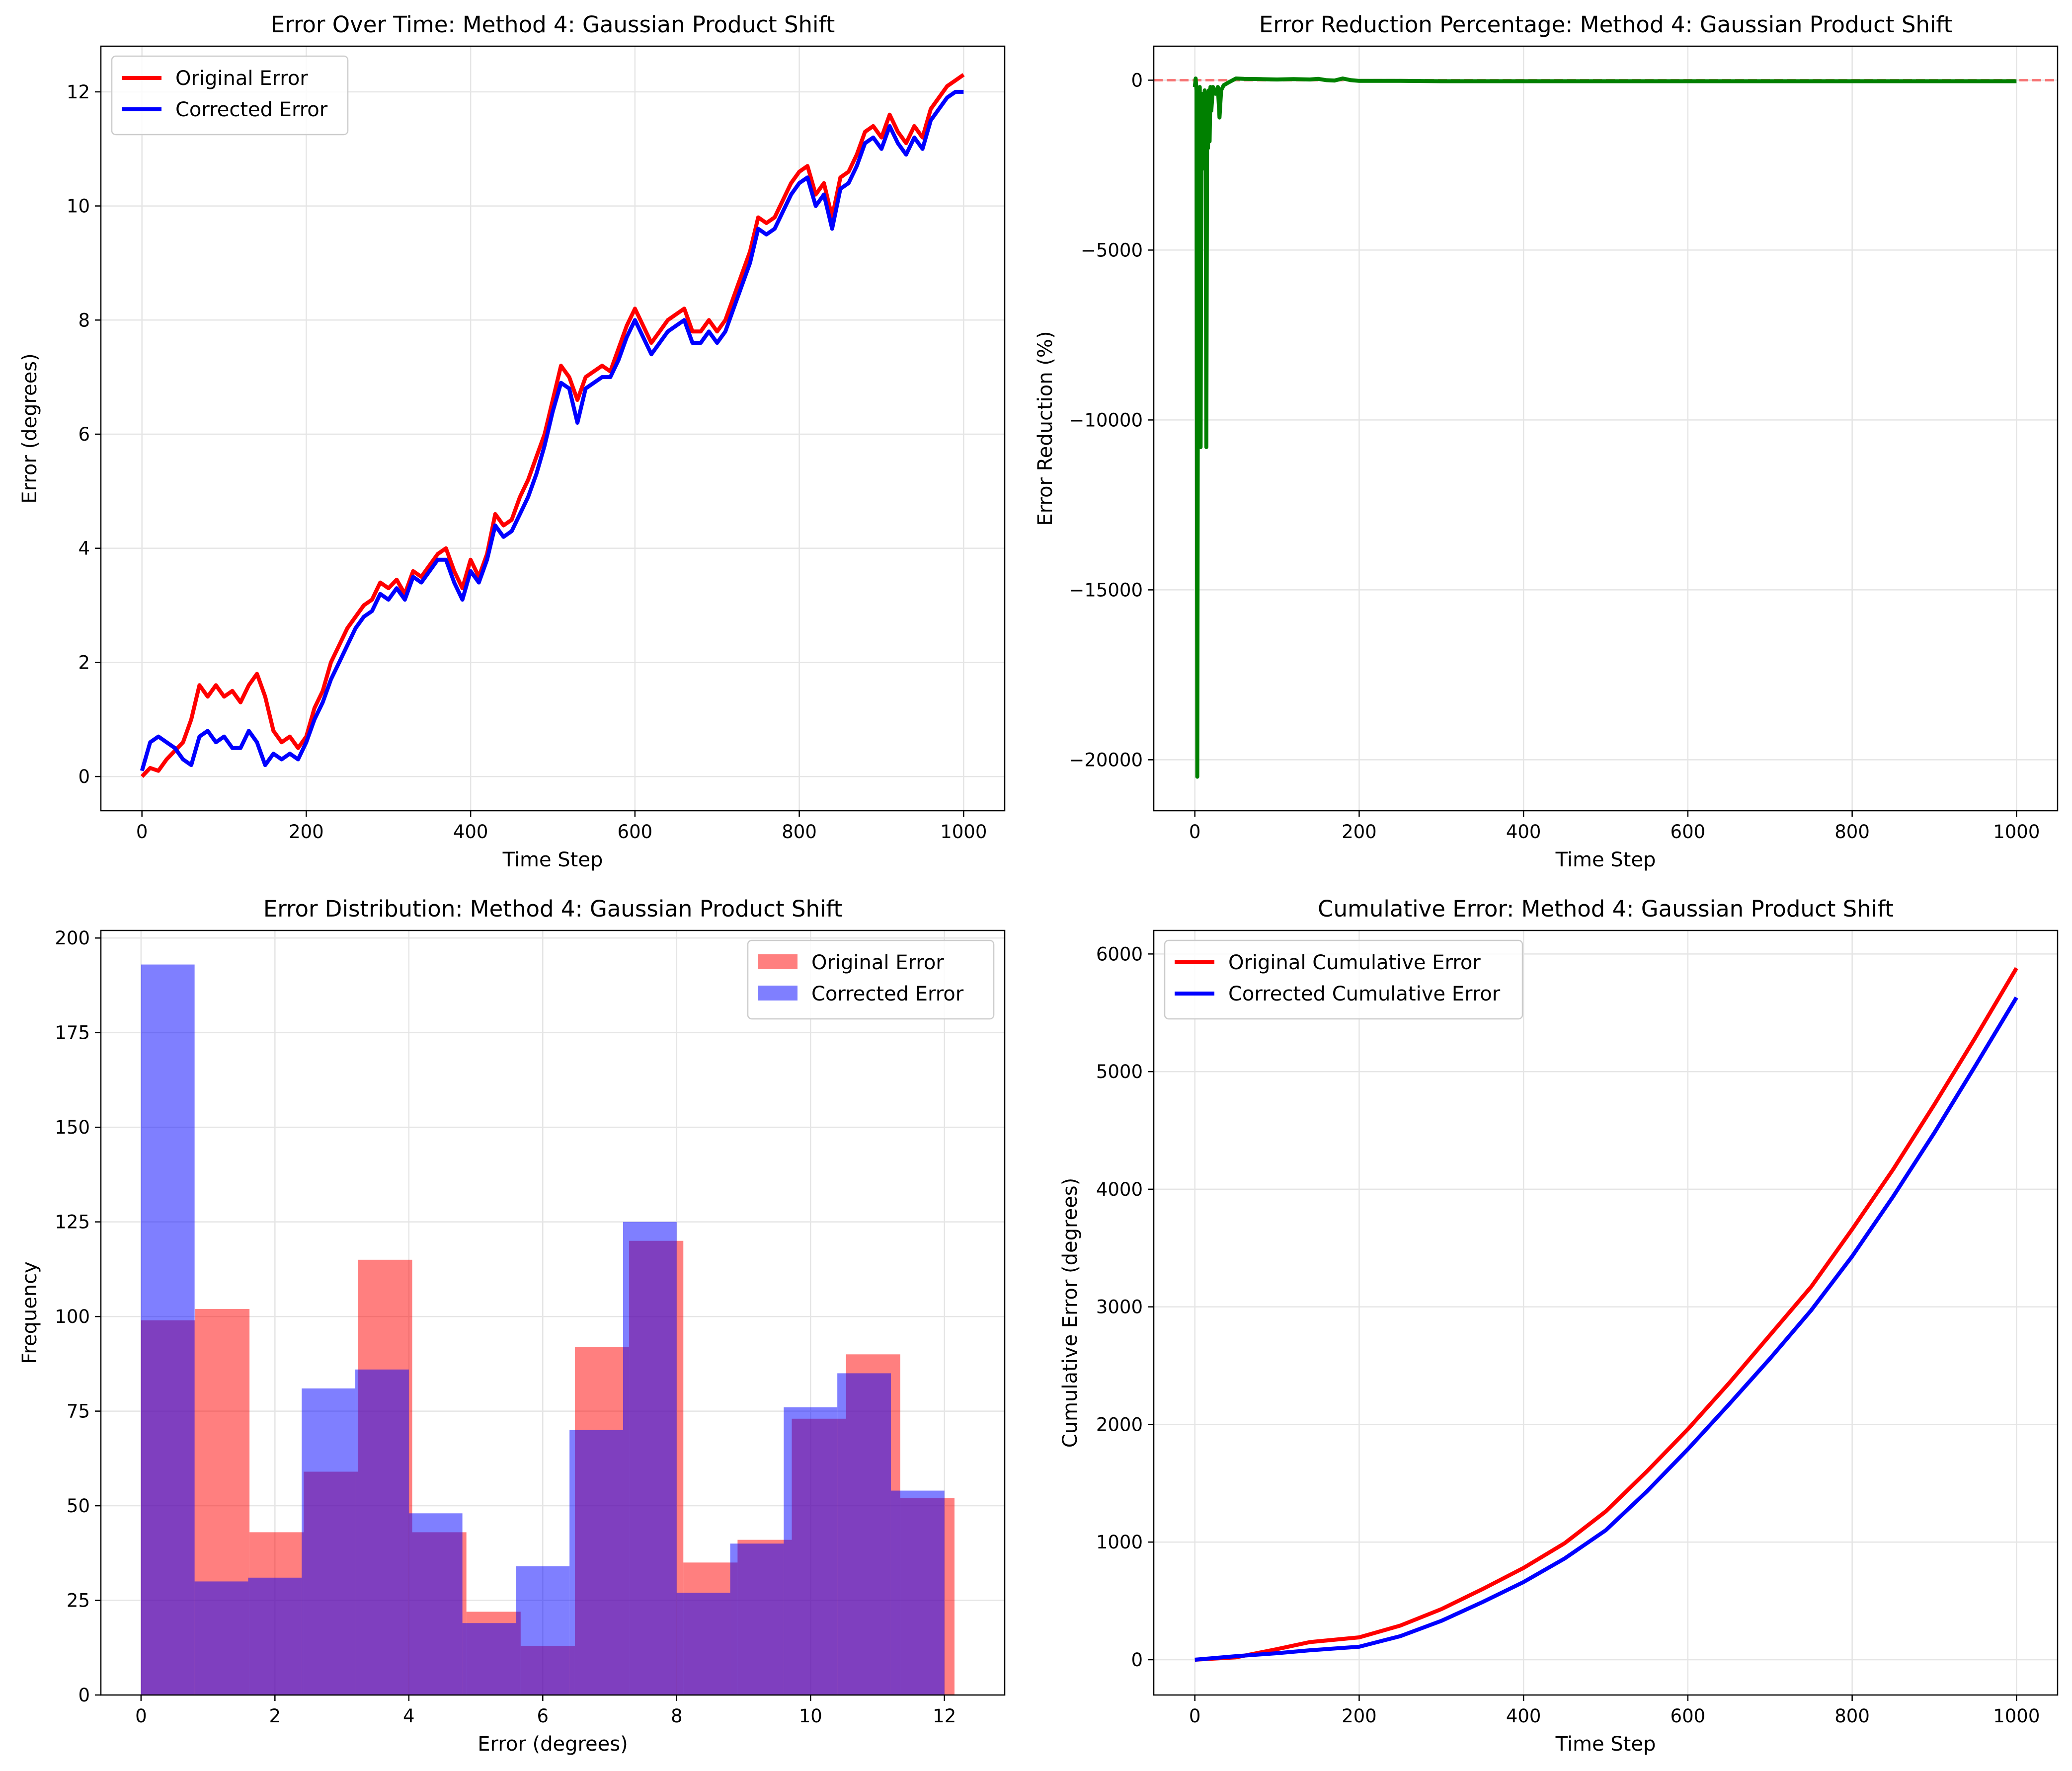  Describe the element at coordinates (553, 1745) in the screenshot. I see `x-axis-label: Error (degrees)` at that location.